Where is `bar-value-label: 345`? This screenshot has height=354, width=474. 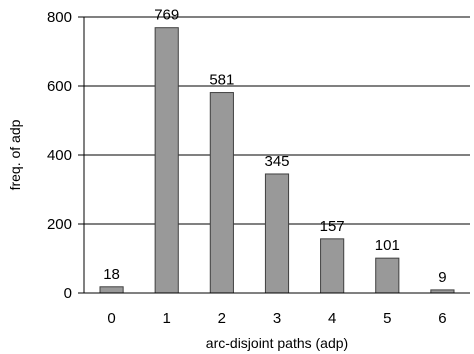
bar-value-label: 345 is located at coordinates (276, 161).